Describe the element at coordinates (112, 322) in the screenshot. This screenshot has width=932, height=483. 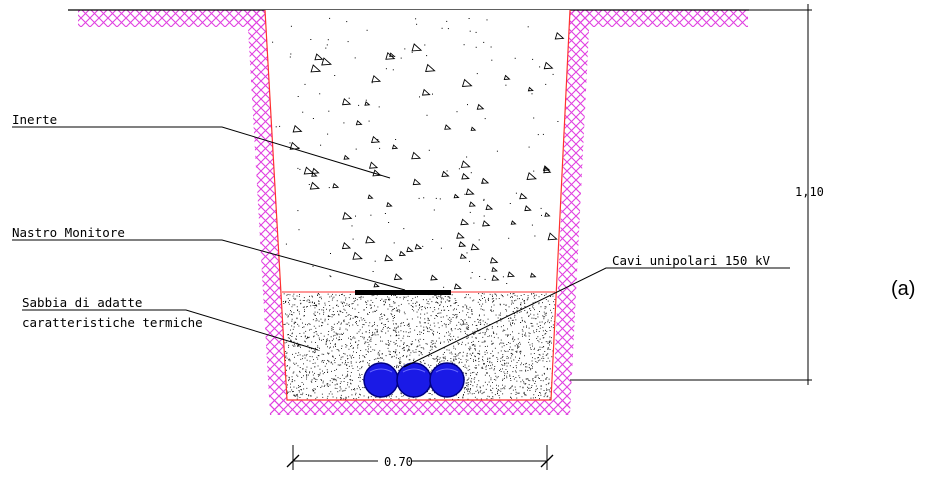
I see `label-sabbia-line2: caratteristiche termiche` at that location.